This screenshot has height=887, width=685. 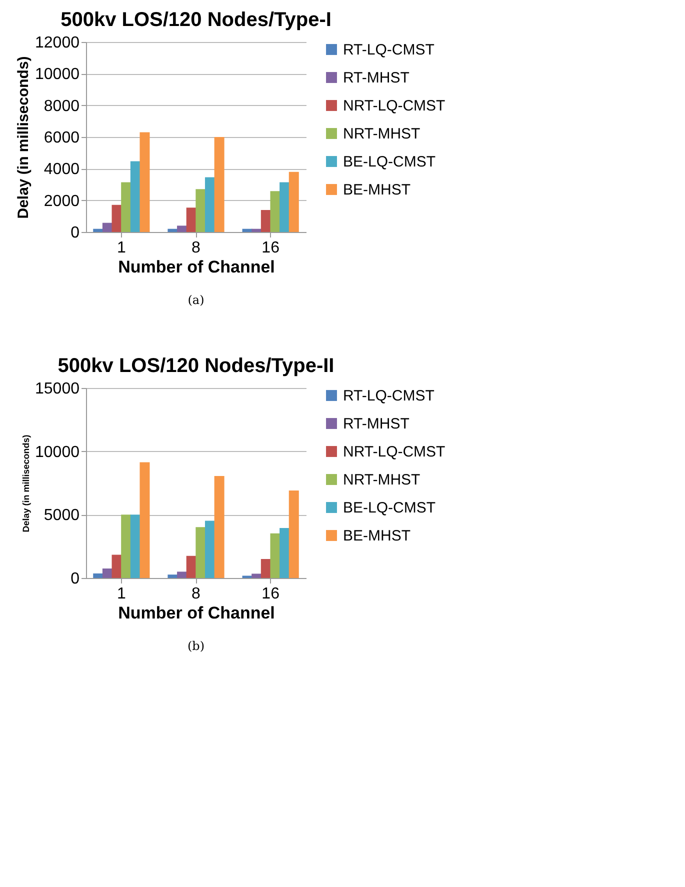 I want to click on chart-title: 500kv LOS/120 Nodes/Type-II, so click(x=196, y=366).